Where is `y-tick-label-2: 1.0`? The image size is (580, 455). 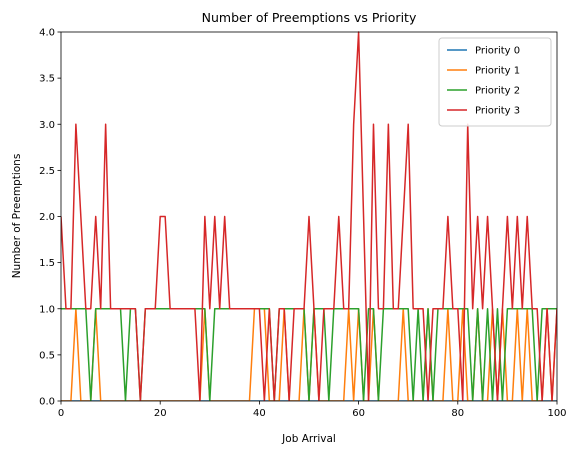 y-tick-label-2: 1.0 is located at coordinates (47, 309).